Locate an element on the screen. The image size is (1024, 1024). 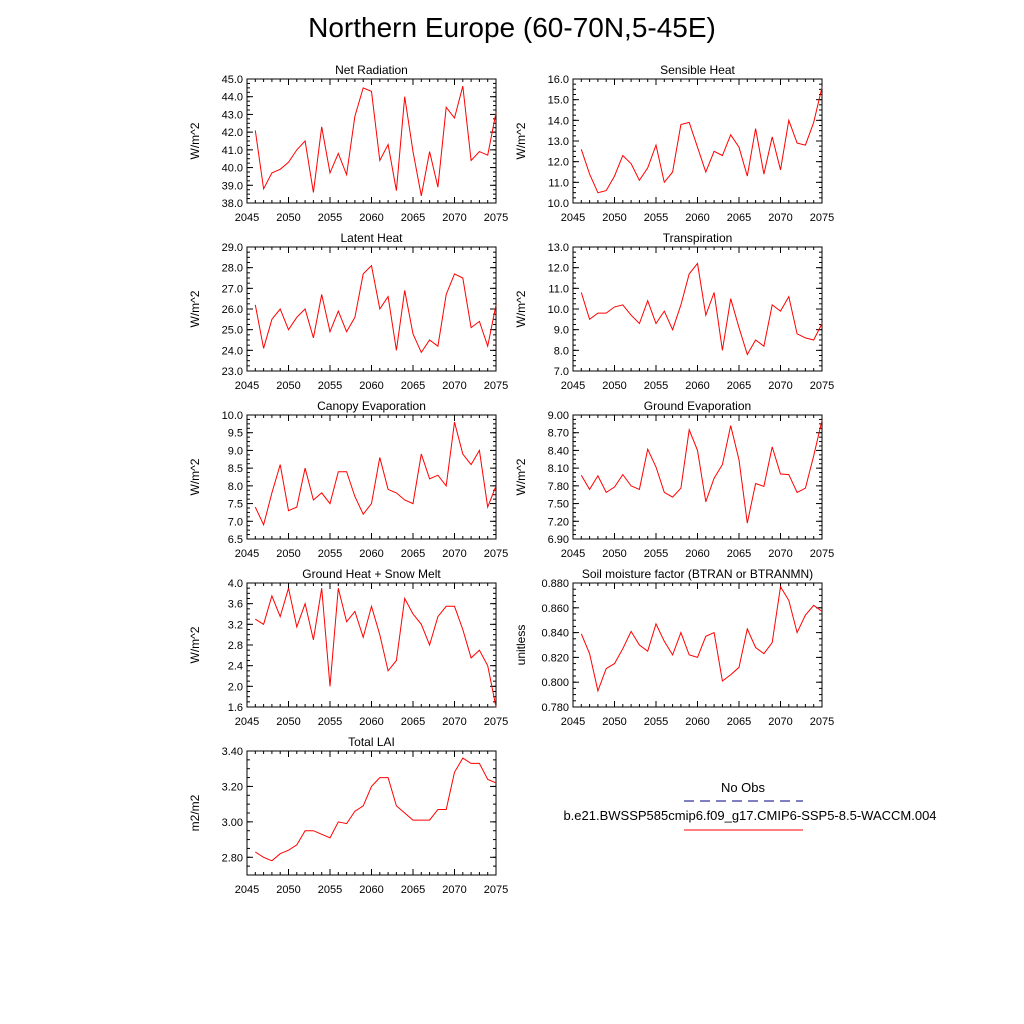
y-tick-label: 3.20 is located at coordinates (232, 787).